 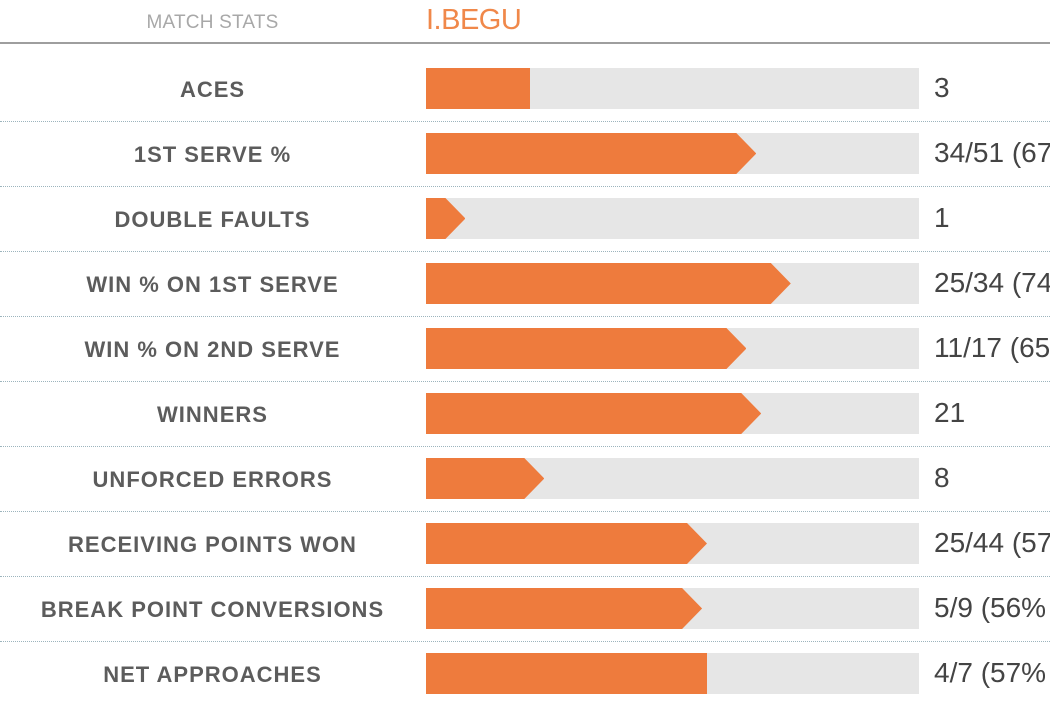 What do you see at coordinates (942, 87) in the screenshot?
I see `stat-value: 3` at bounding box center [942, 87].